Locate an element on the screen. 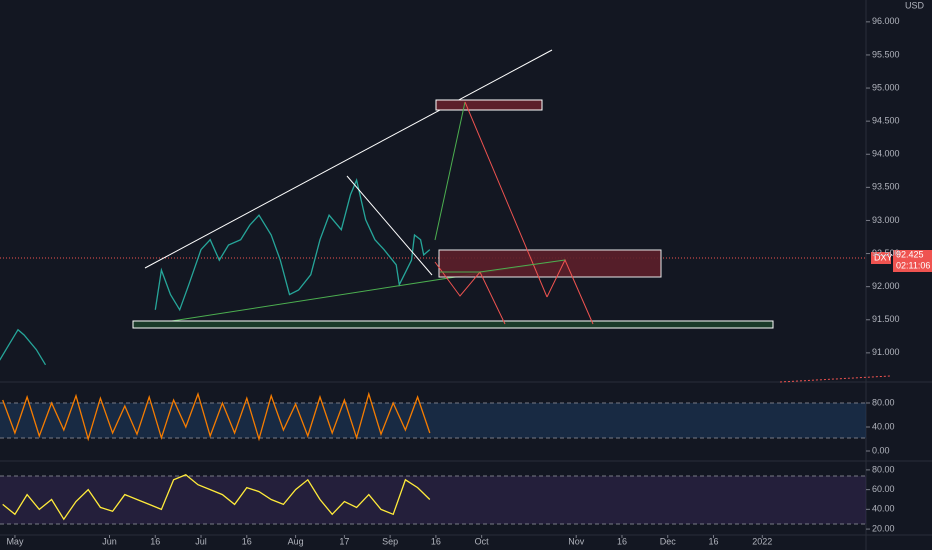  price-tag is located at coordinates (912, 261).